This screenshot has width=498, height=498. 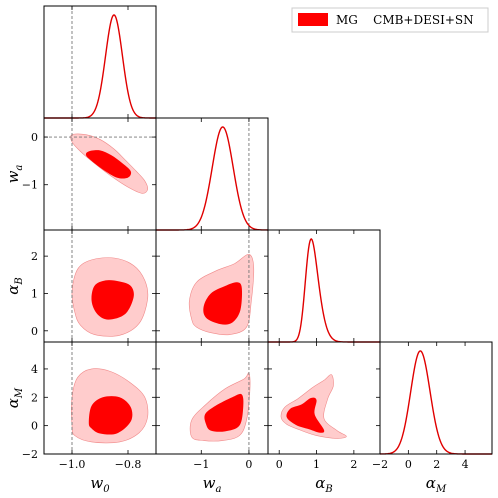 I want to click on x-tick-label-aB: 0, so click(x=279, y=464).